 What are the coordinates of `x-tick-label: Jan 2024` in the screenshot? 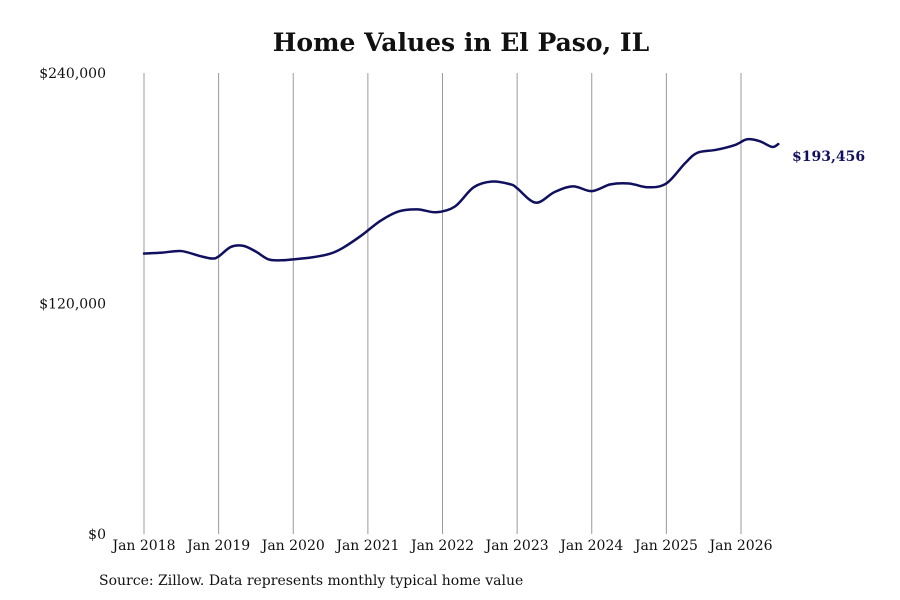 It's located at (590, 546).